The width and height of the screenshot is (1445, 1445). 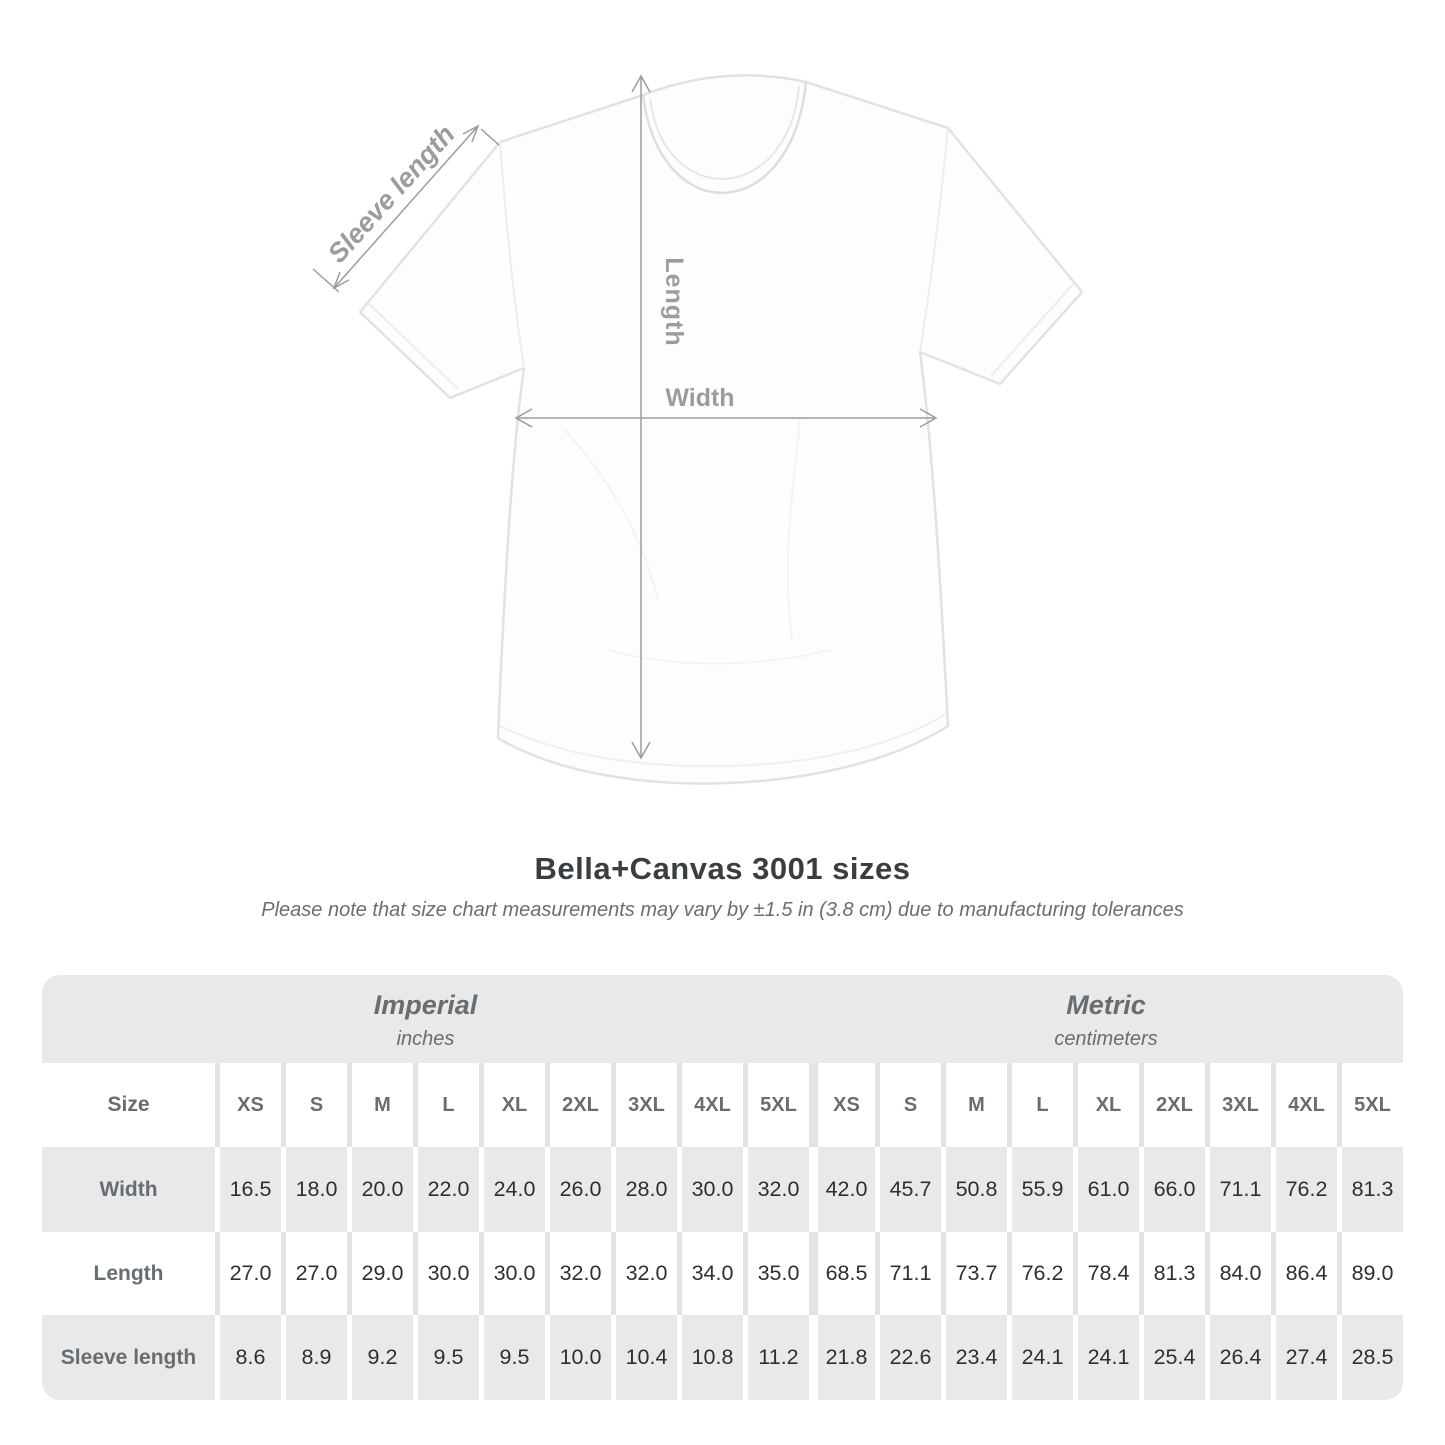 I want to click on length-arrow, so click(x=641, y=417).